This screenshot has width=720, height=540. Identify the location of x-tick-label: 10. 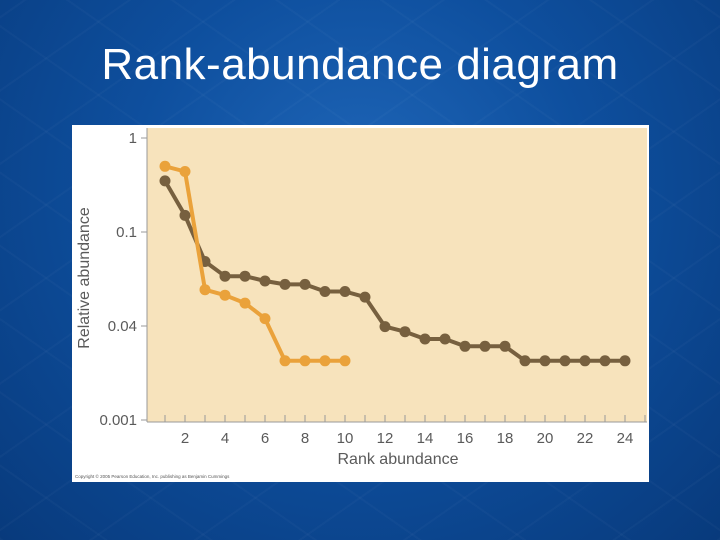
(345, 438).